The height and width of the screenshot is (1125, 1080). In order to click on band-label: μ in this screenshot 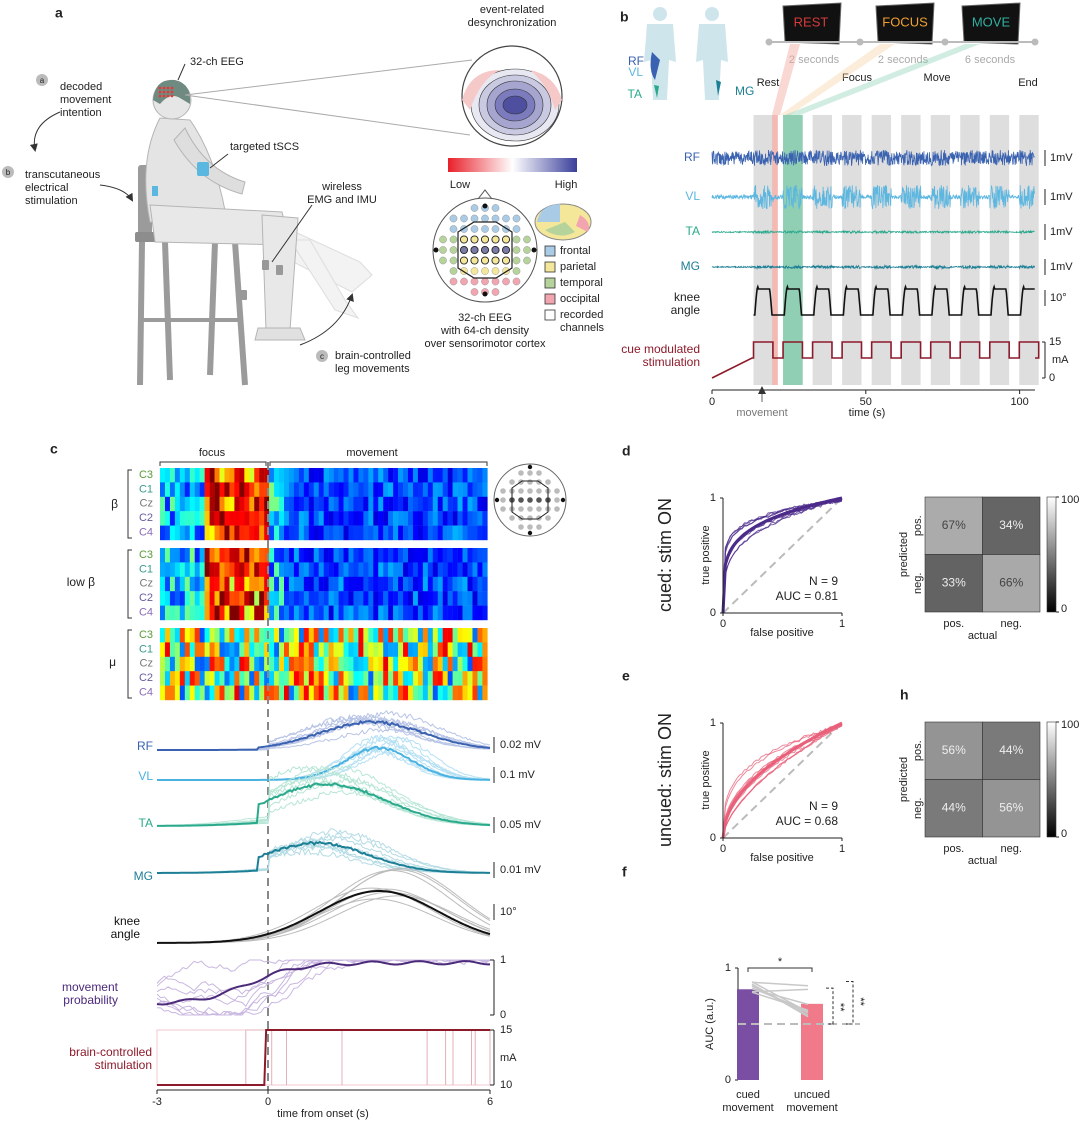, I will do `click(112, 662)`.